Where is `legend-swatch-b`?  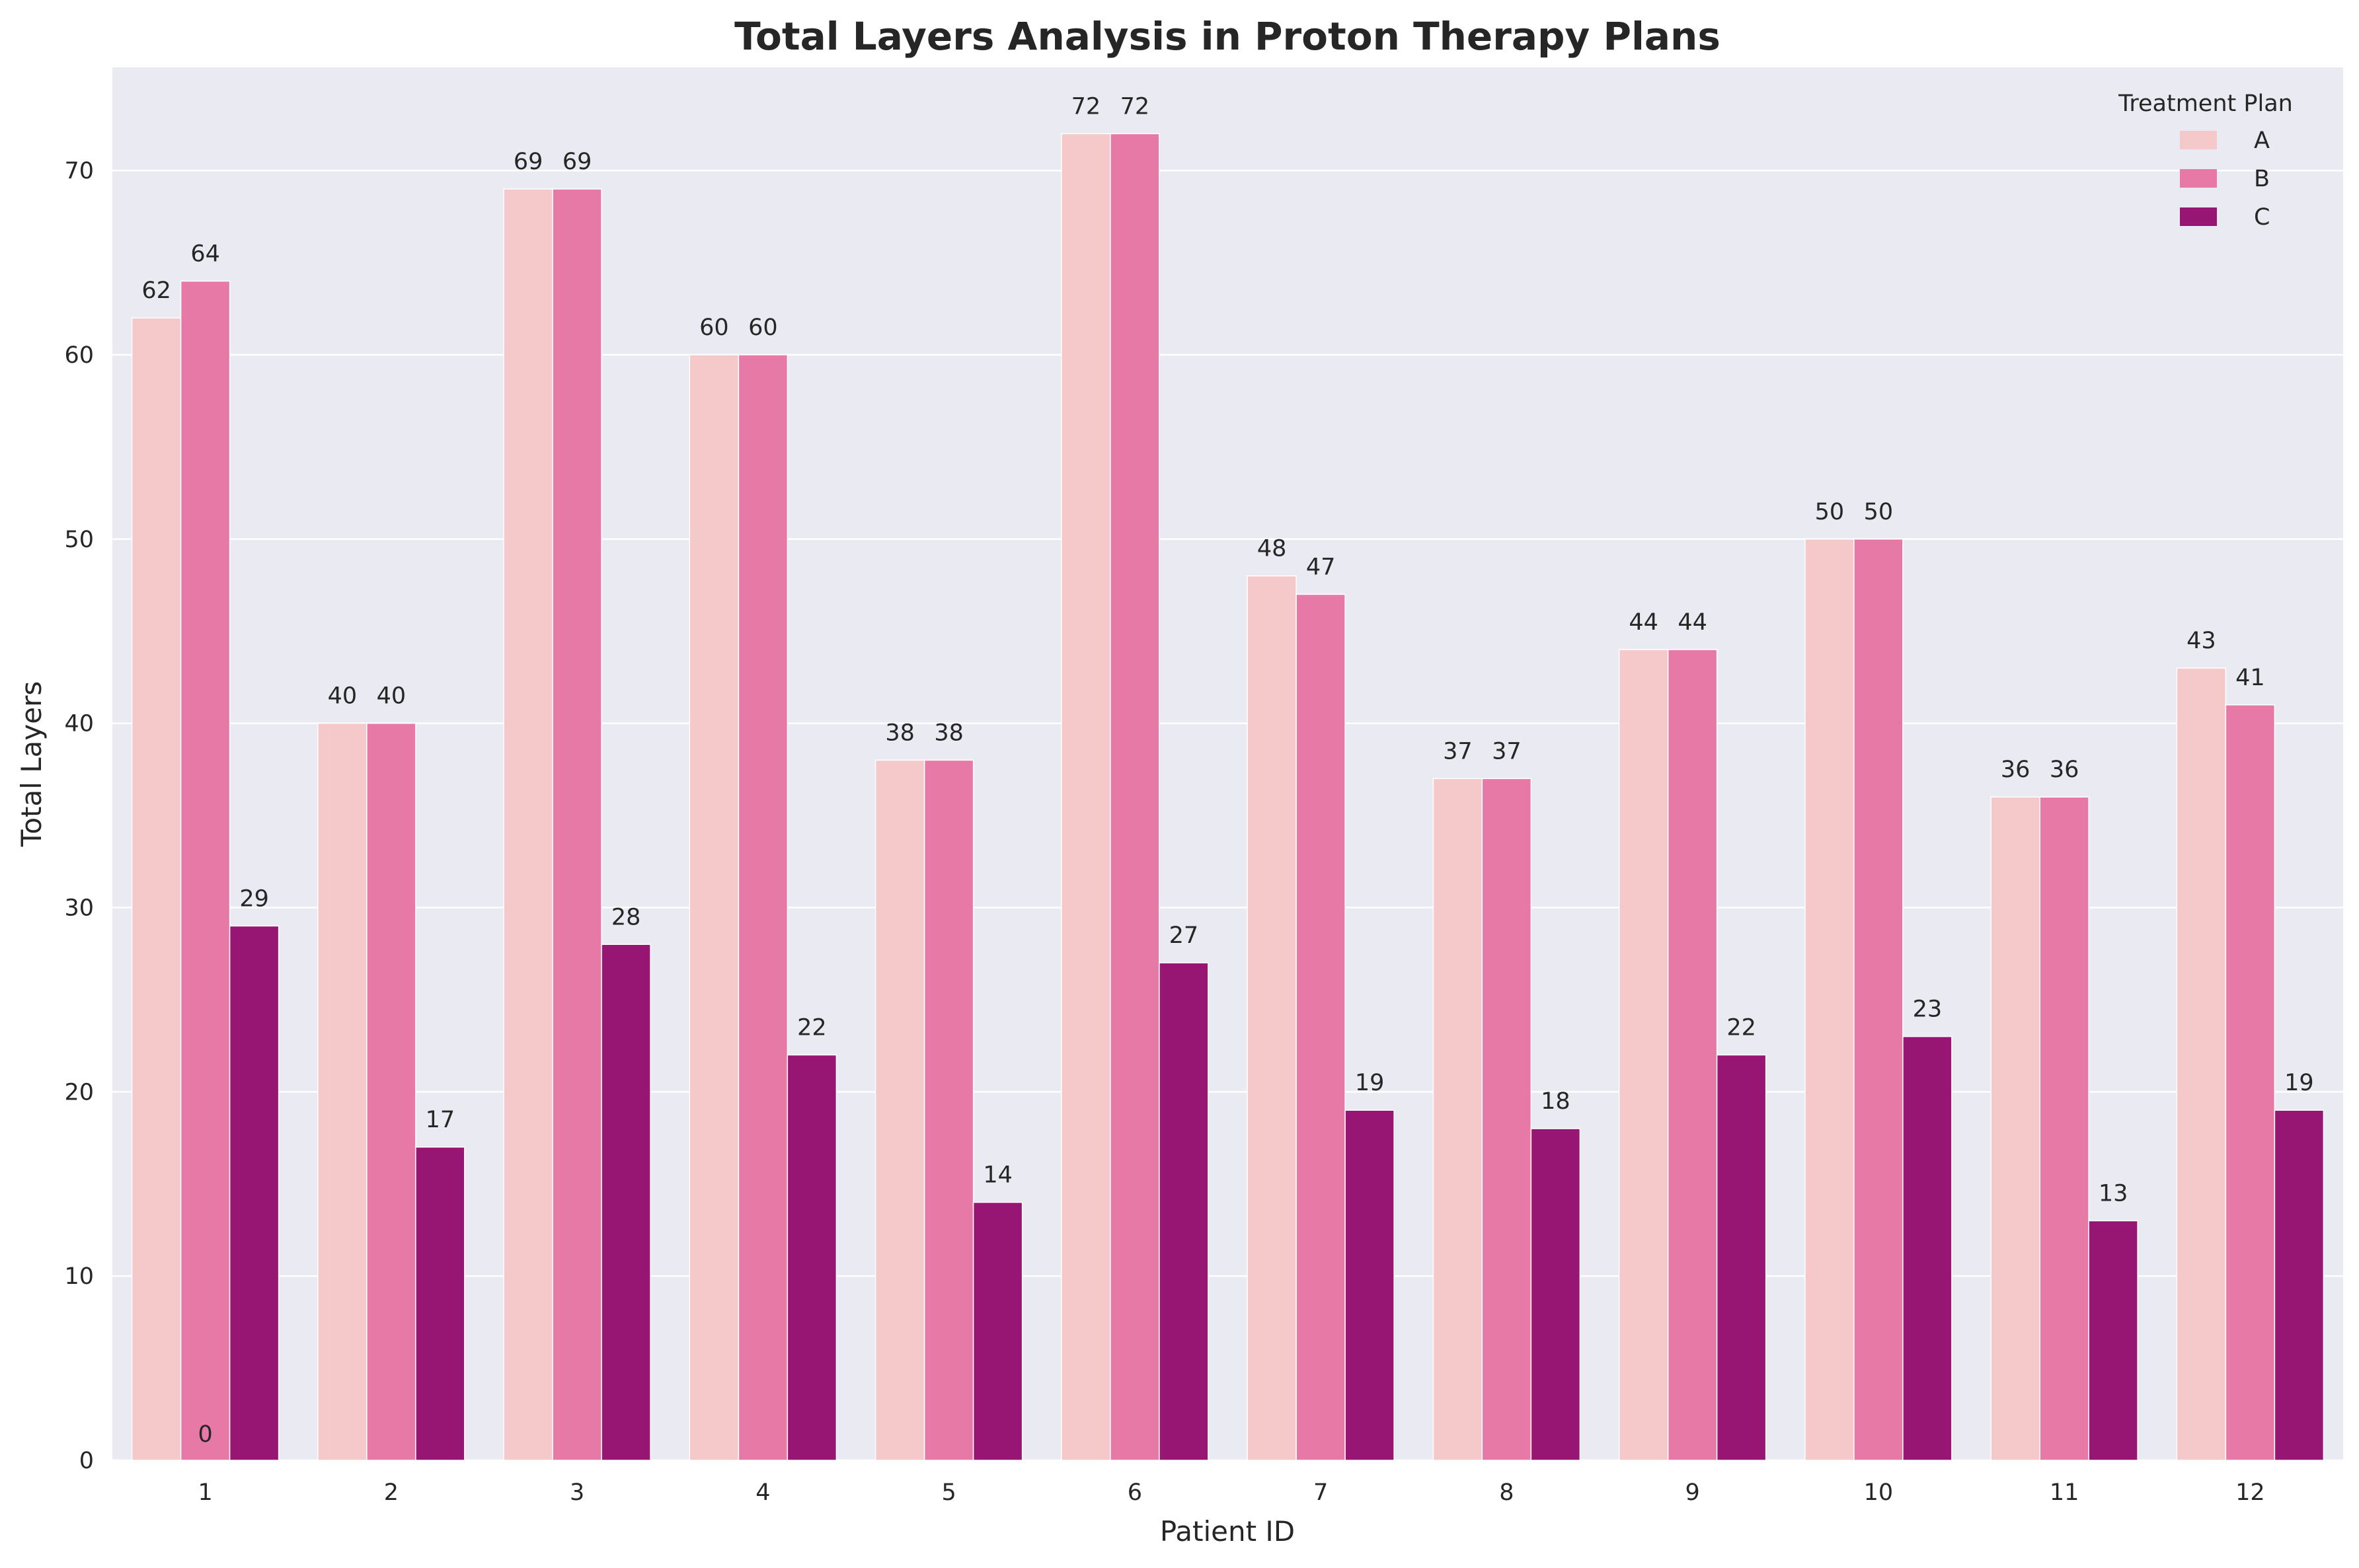 legend-swatch-b is located at coordinates (2198, 178).